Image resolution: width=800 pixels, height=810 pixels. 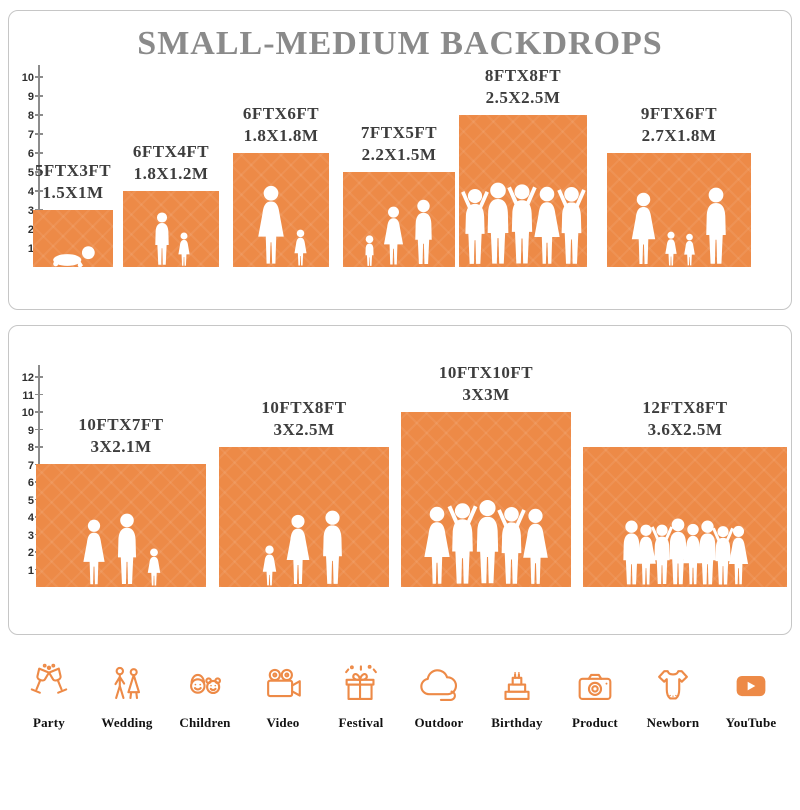 What do you see at coordinates (121, 424) in the screenshot?
I see `size-ft: 10FTX7FT` at bounding box center [121, 424].